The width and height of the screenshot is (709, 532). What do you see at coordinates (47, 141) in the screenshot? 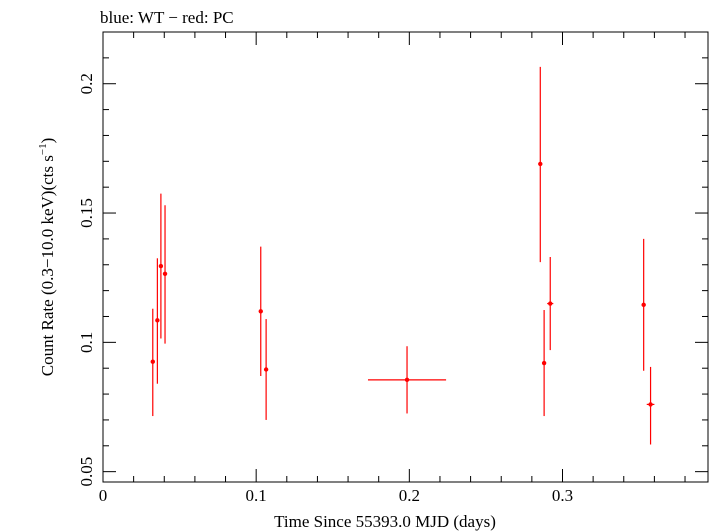
I see `y-axis-label-close: )` at bounding box center [47, 141].